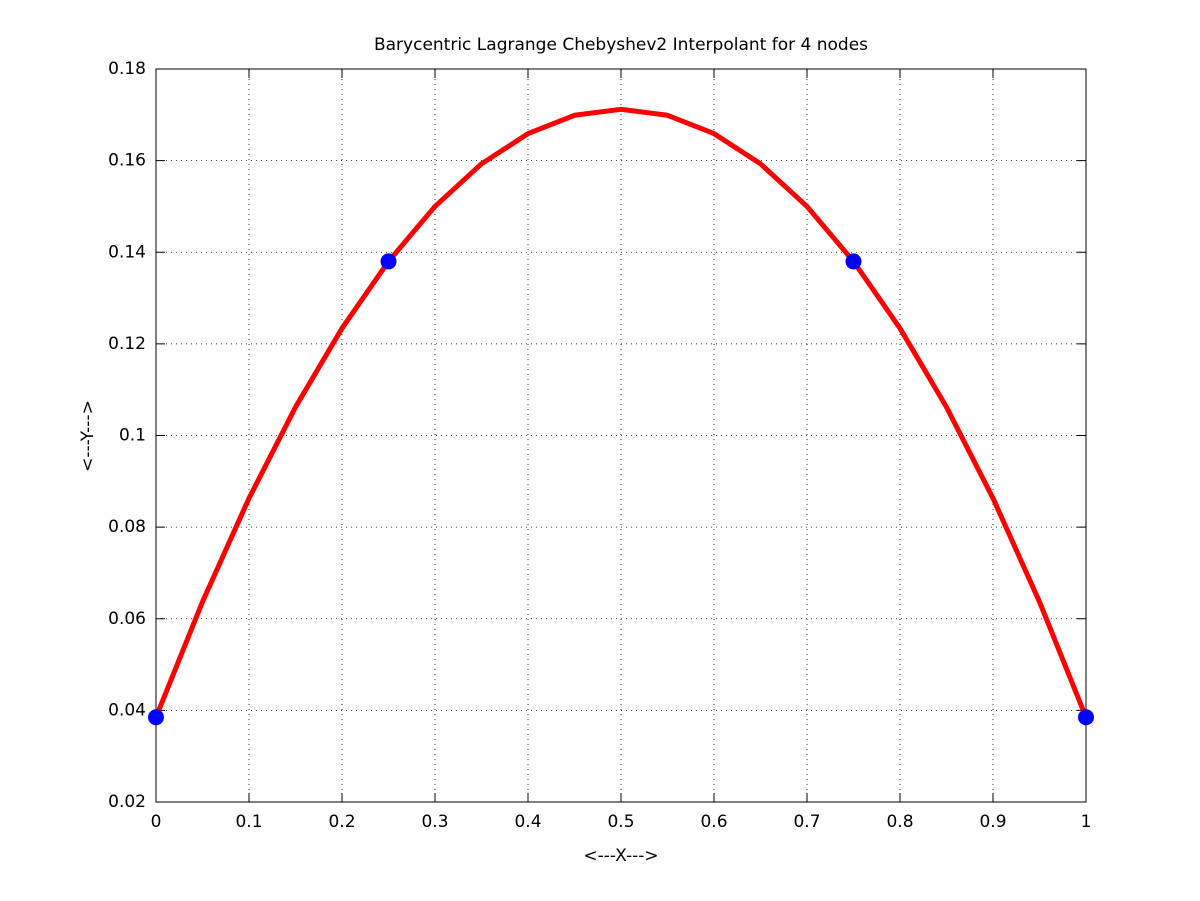 The width and height of the screenshot is (1200, 901). What do you see at coordinates (156, 822) in the screenshot?
I see `x-tick-label: 0` at bounding box center [156, 822].